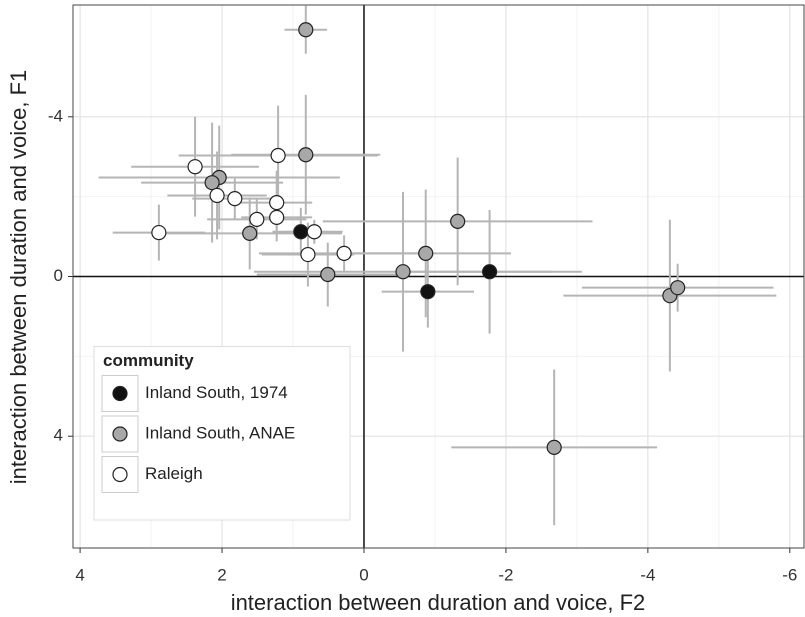  Describe the element at coordinates (58, 435) in the screenshot. I see `y-tick-label: 4` at that location.